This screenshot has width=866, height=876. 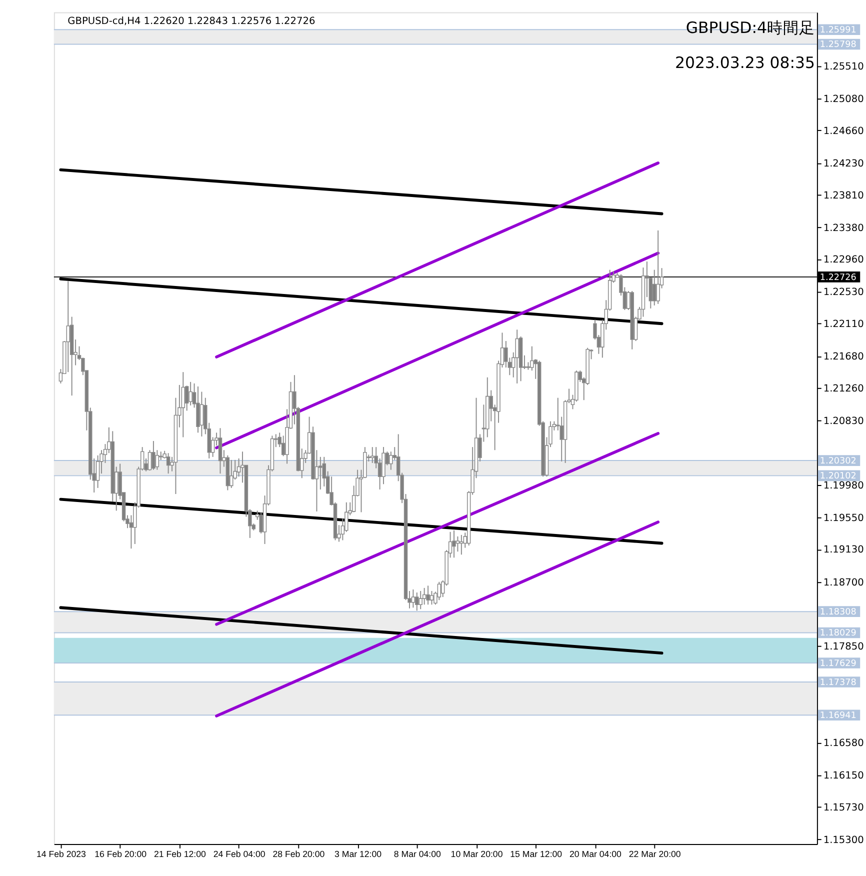 What do you see at coordinates (838, 277) in the screenshot?
I see `ref-line-label: 1.22726` at bounding box center [838, 277].